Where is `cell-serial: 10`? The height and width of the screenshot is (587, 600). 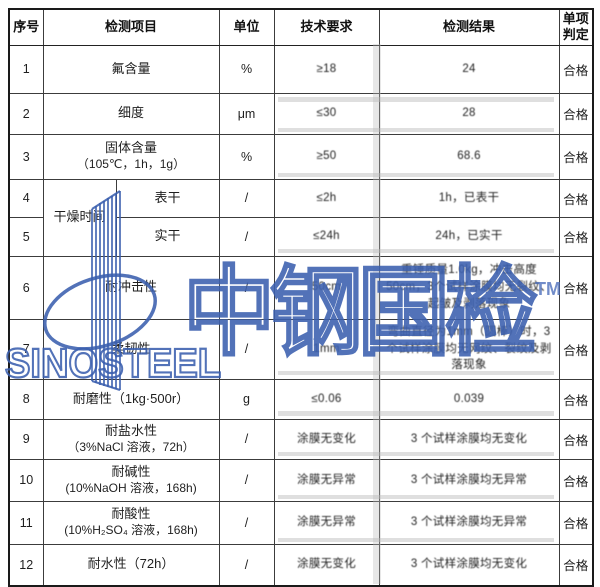 cell-serial: 10 is located at coordinates (26, 480).